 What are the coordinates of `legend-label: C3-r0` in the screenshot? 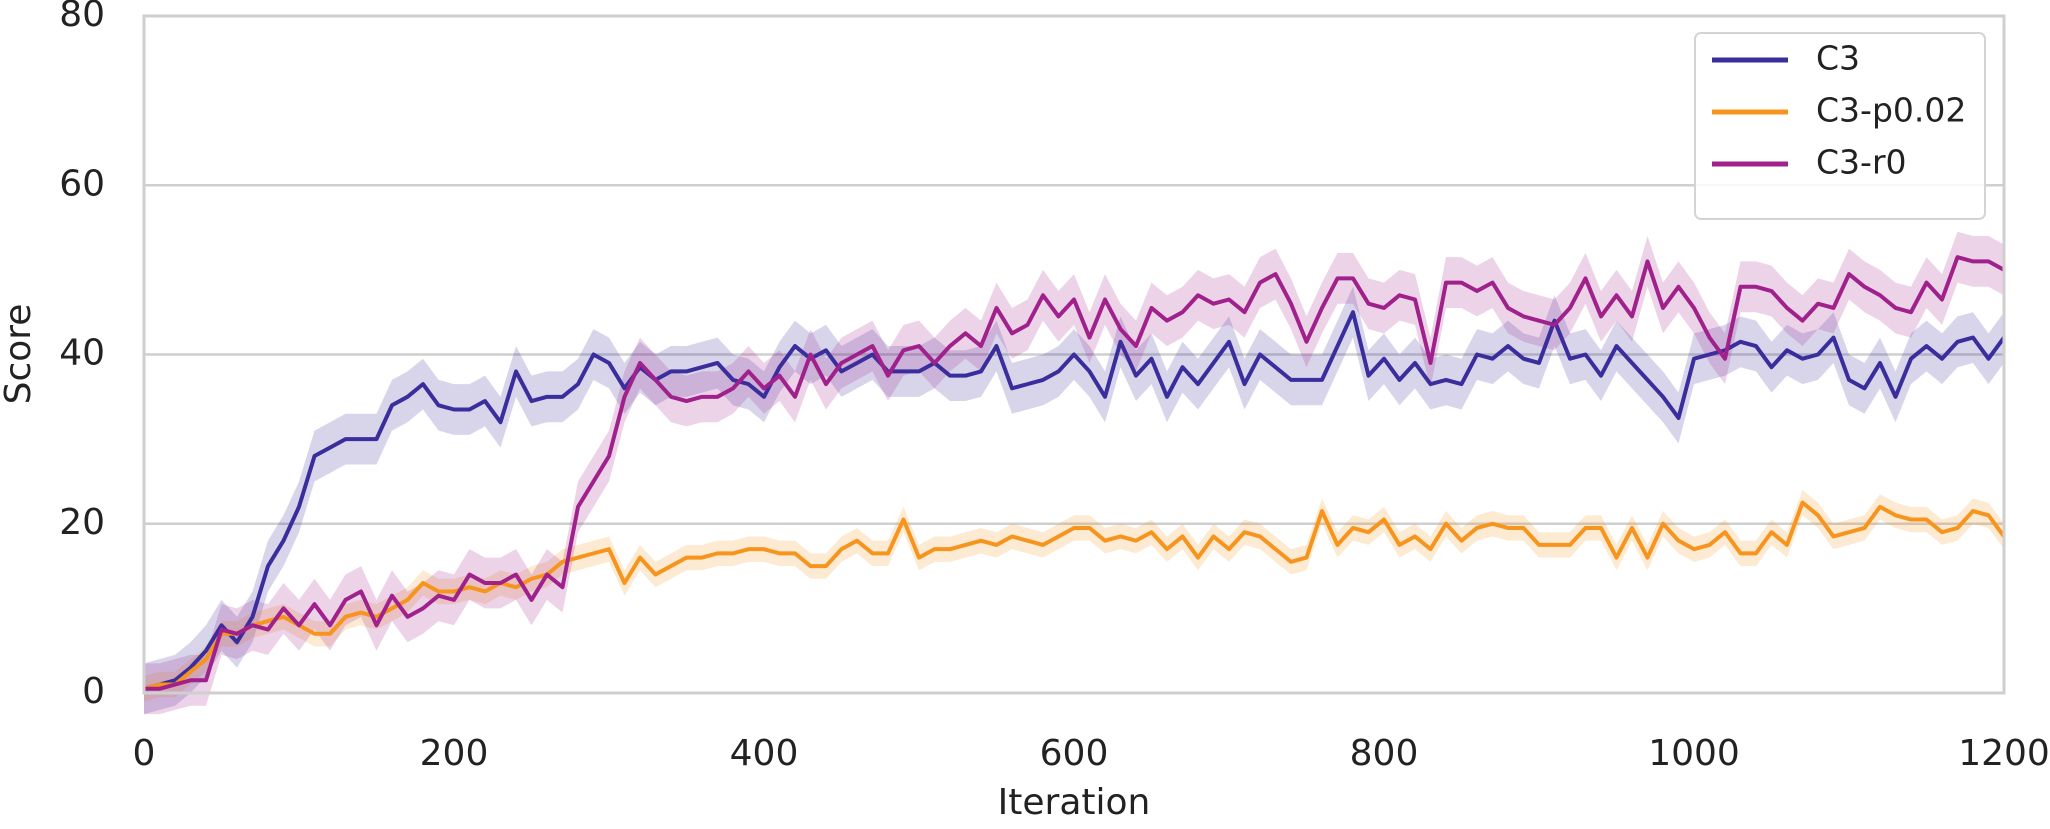 It's located at (1861, 162).